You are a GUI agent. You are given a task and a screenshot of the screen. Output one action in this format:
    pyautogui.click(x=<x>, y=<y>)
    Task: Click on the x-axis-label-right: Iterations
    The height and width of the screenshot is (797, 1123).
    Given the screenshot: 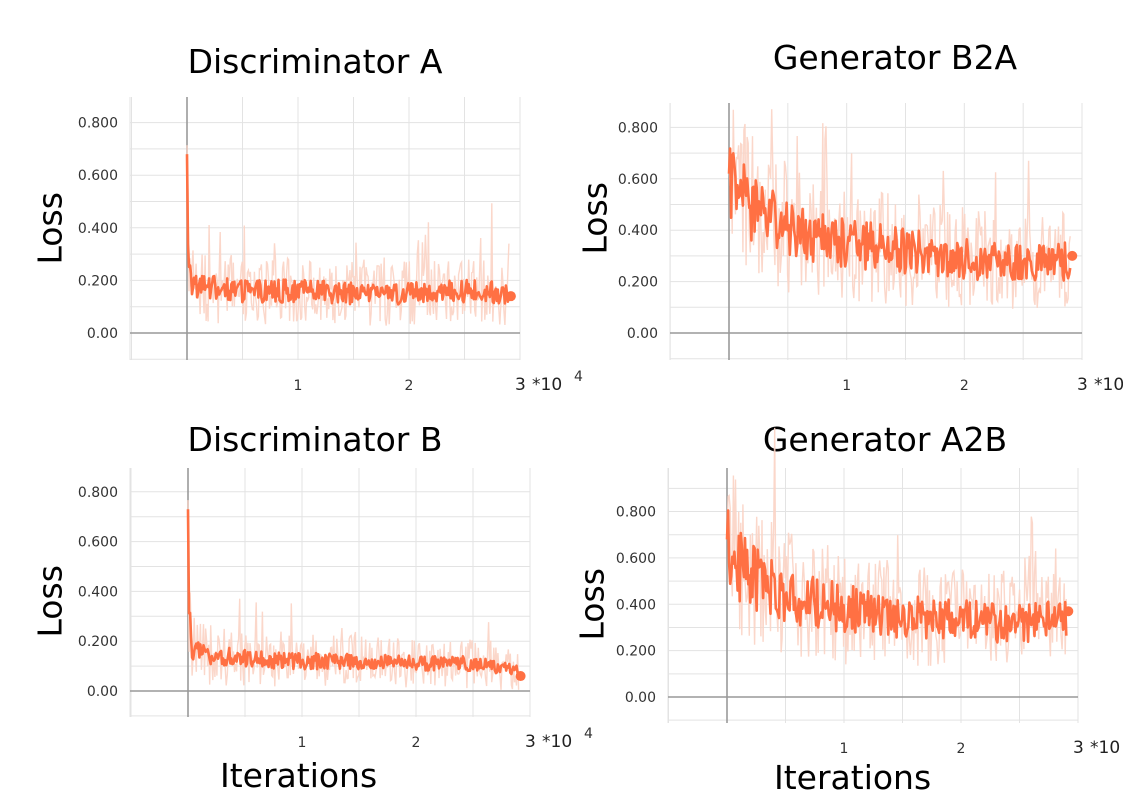 What is the action you would take?
    pyautogui.click(x=853, y=777)
    